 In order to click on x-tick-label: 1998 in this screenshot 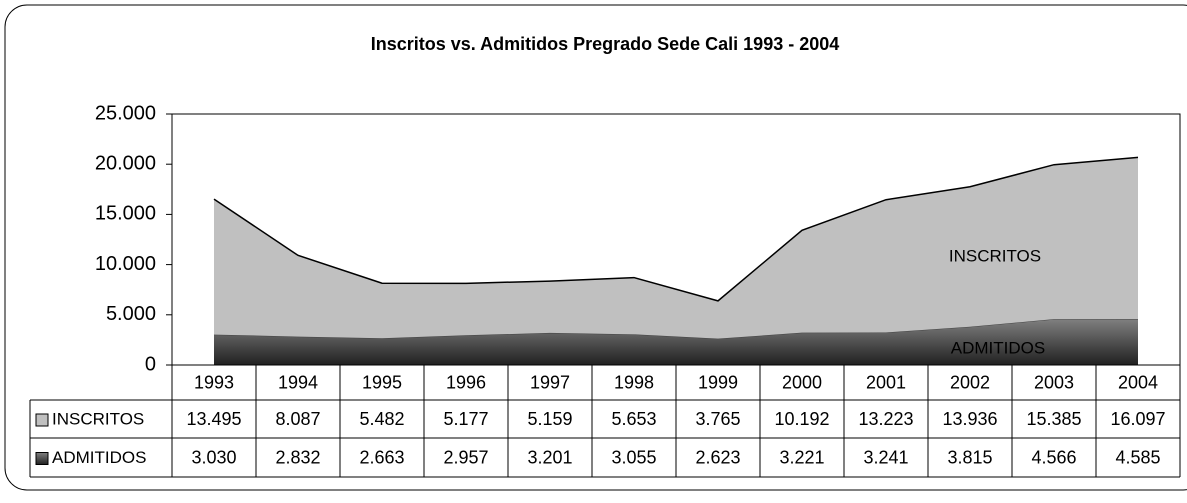, I will do `click(634, 382)`.